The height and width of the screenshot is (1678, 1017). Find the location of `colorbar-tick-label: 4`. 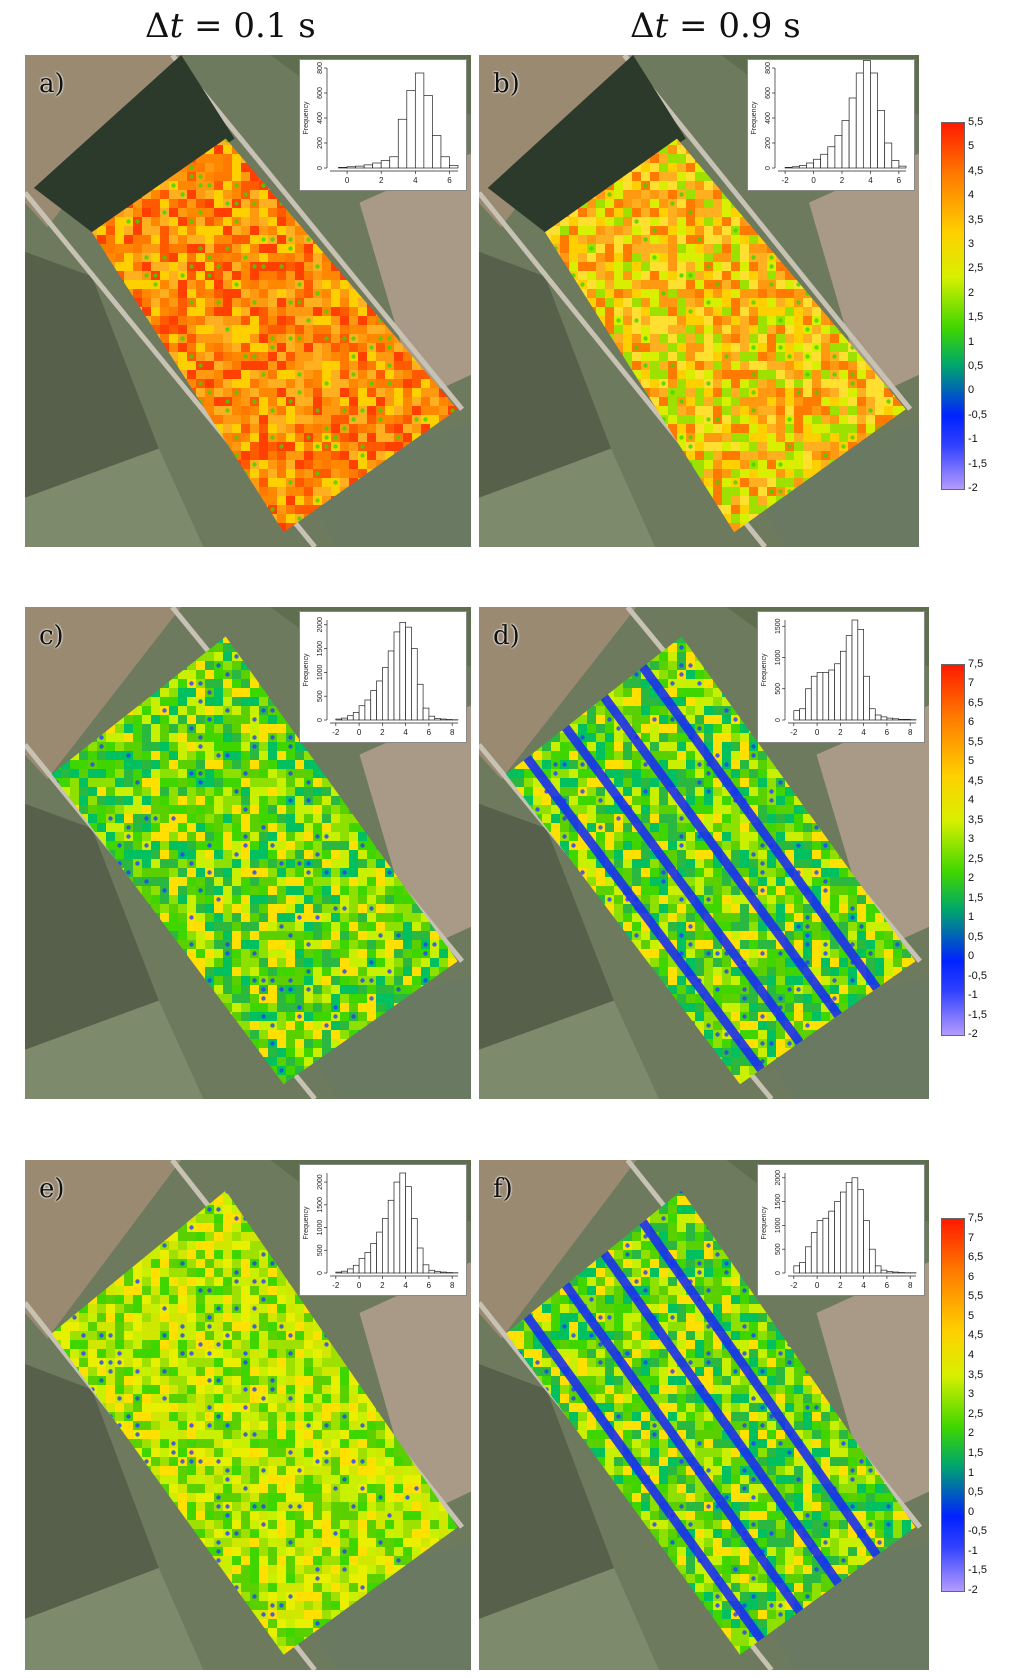

colorbar-tick-label: 4 is located at coordinates (971, 800).